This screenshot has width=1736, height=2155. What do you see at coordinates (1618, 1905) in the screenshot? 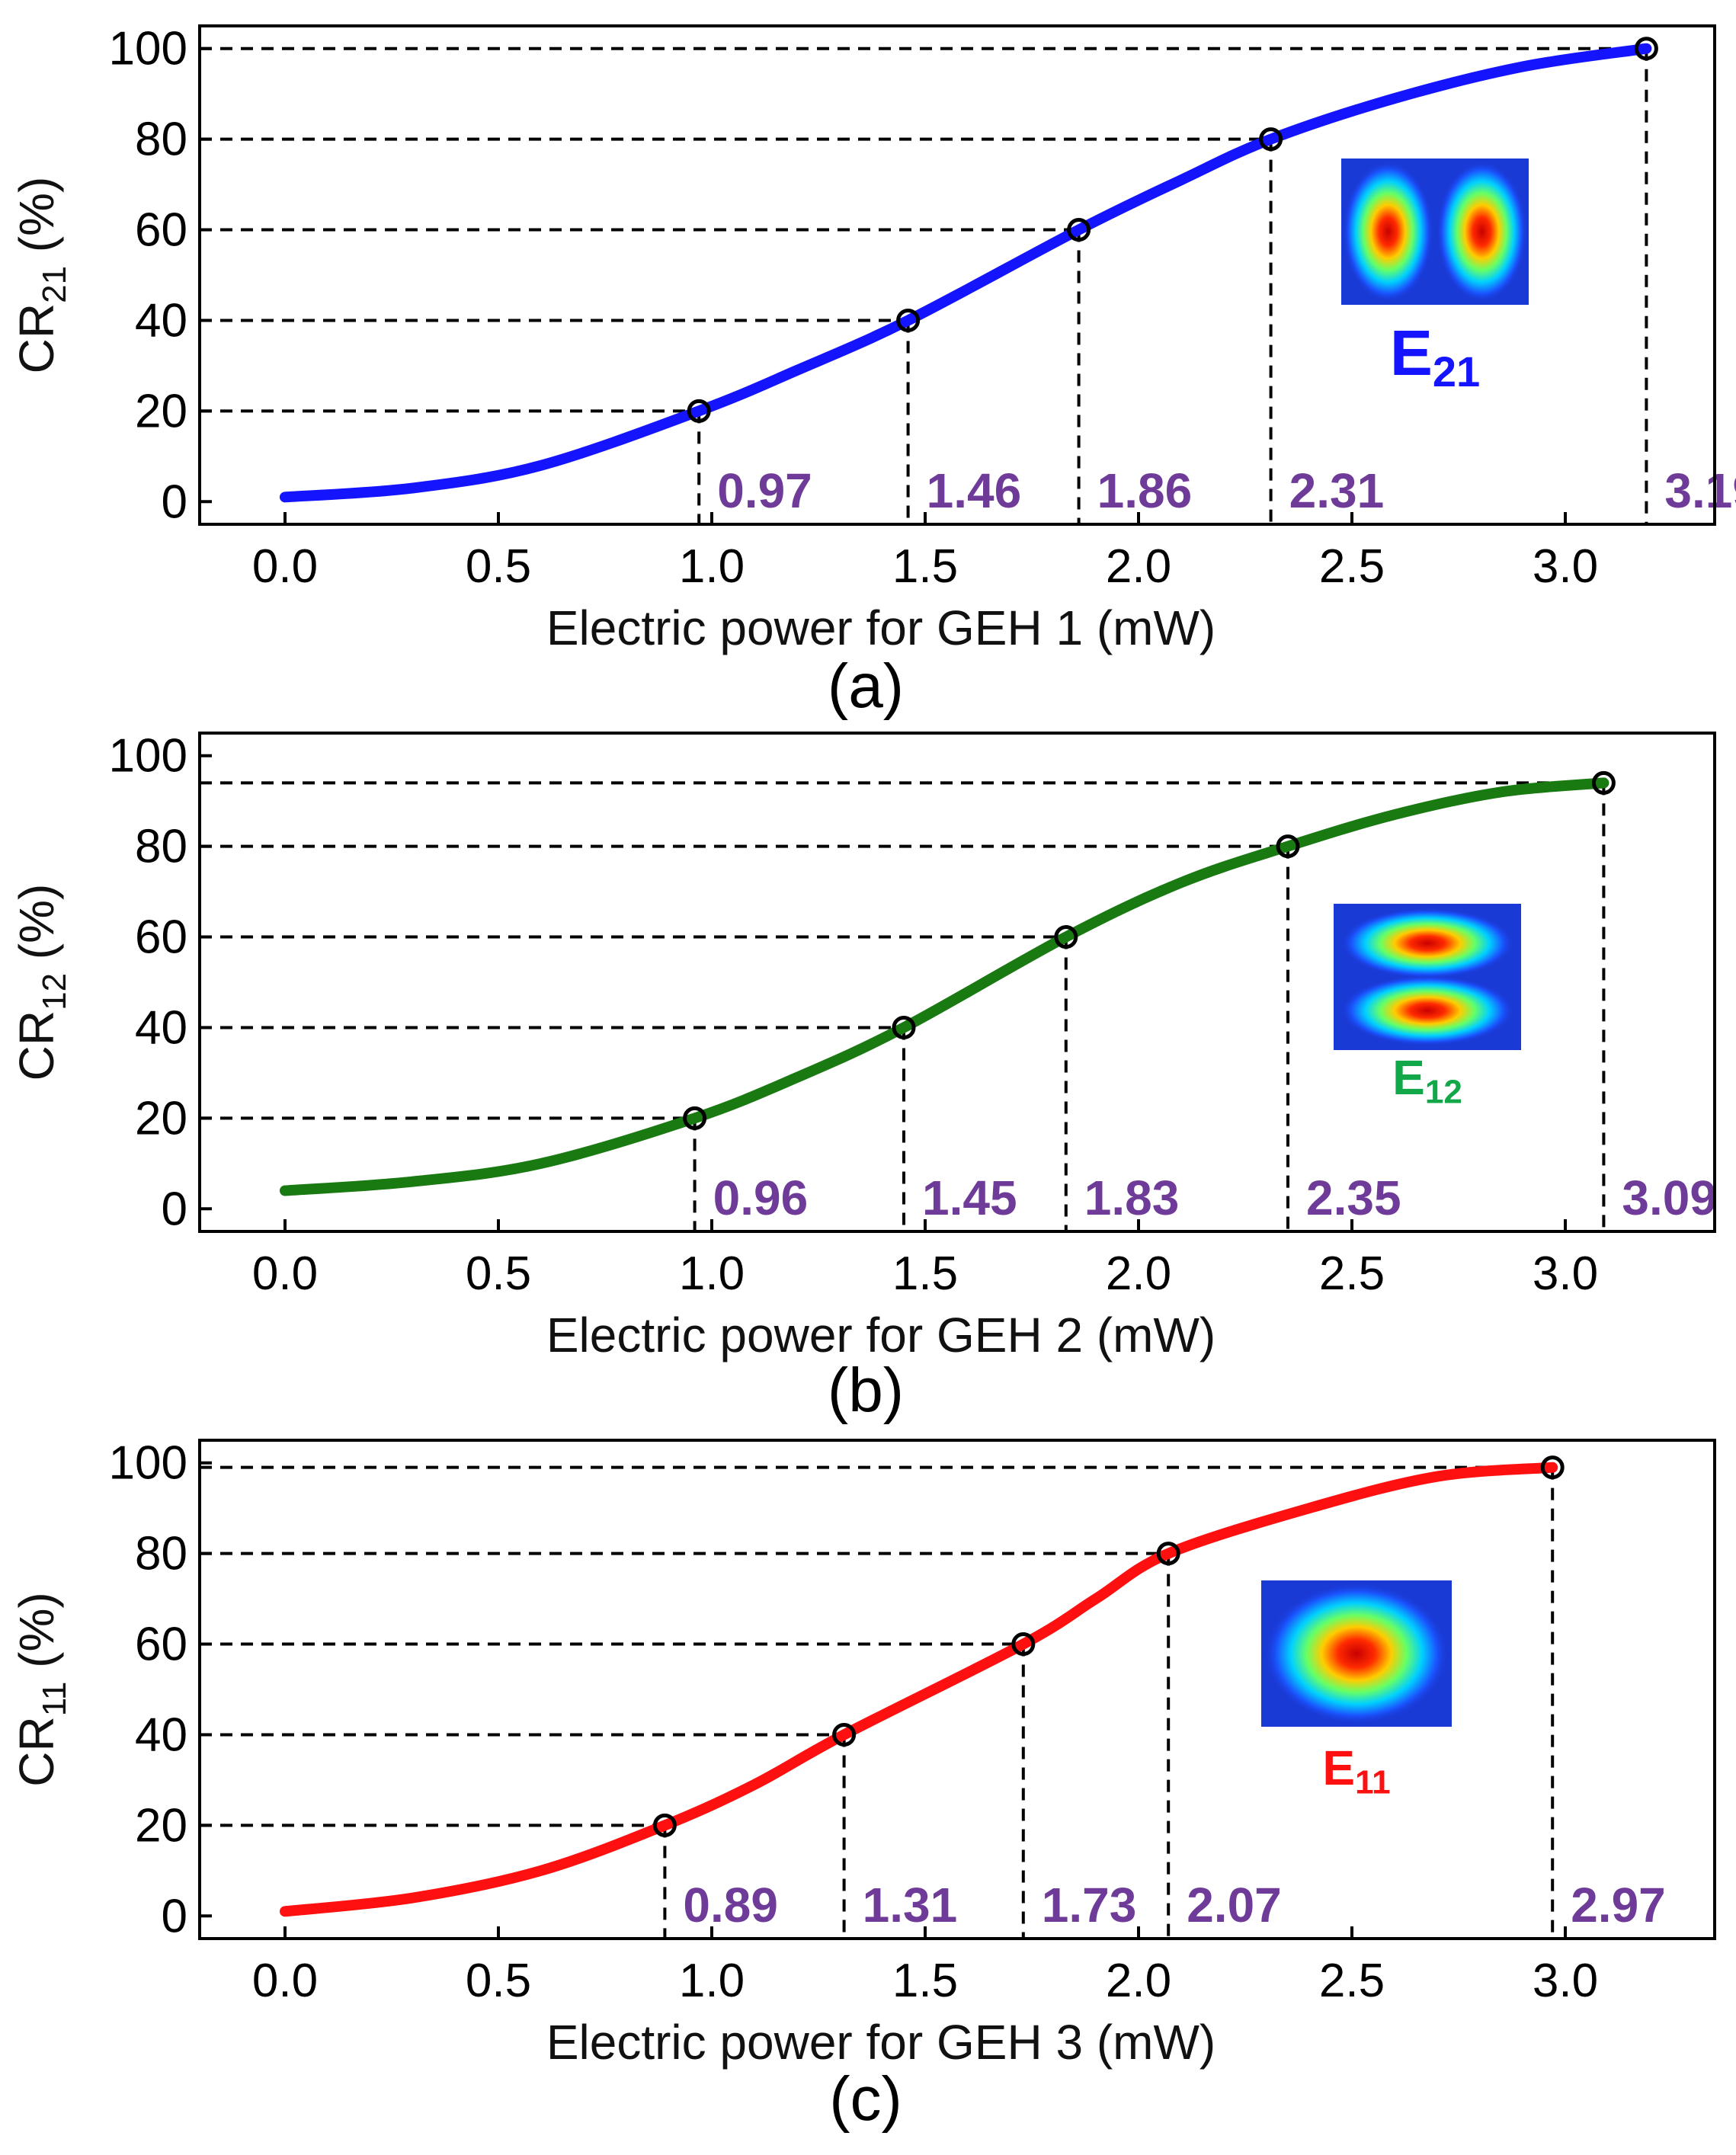
I see `data-label: 2.97` at bounding box center [1618, 1905].